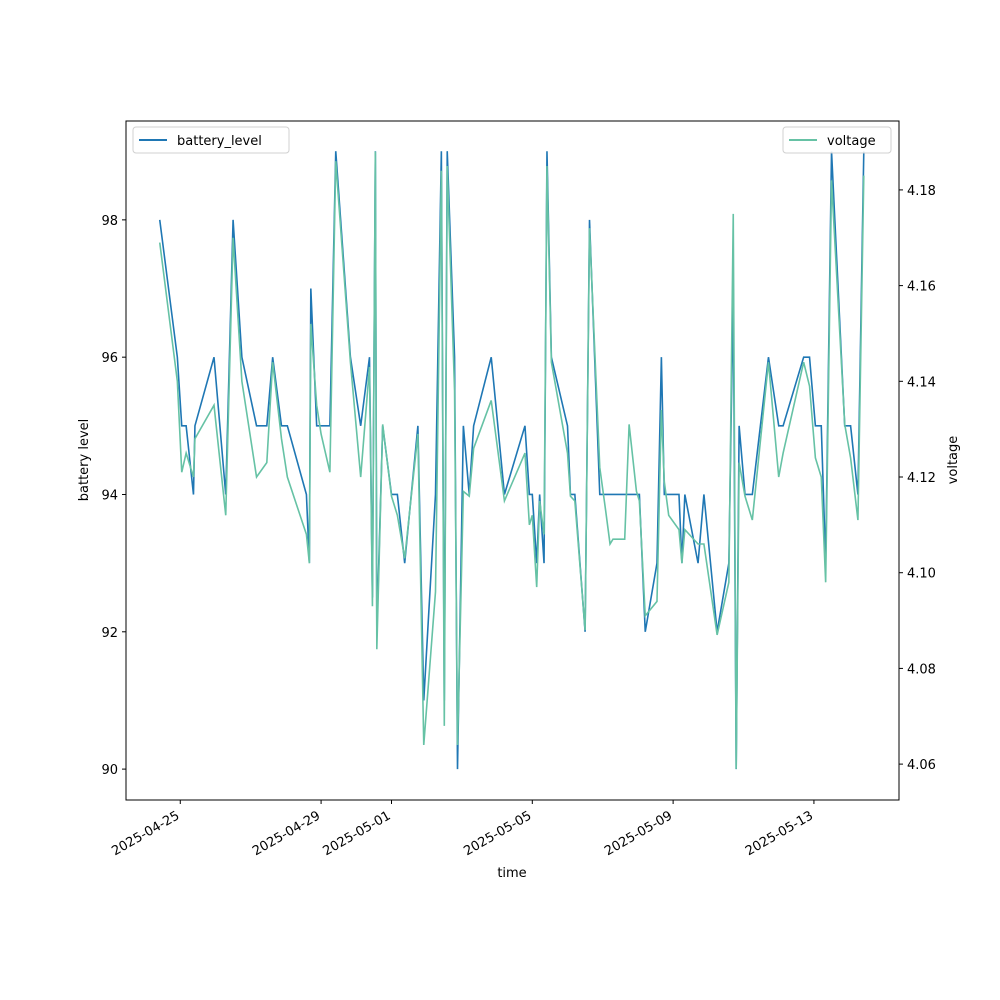 This screenshot has height=1000, width=1000. Describe the element at coordinates (357, 833) in the screenshot. I see `x-tick-label: 2025-05-01` at that location.